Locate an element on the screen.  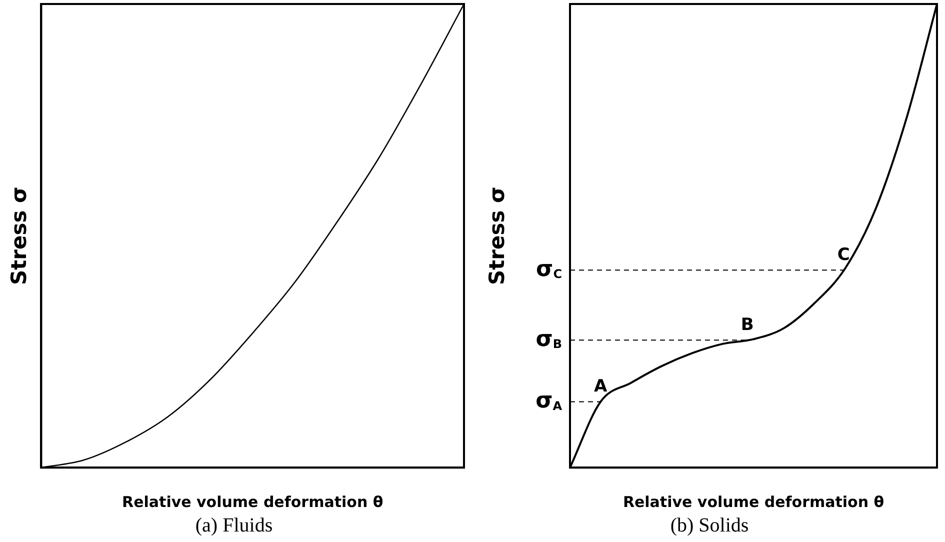
annotation: A is located at coordinates (601, 386).